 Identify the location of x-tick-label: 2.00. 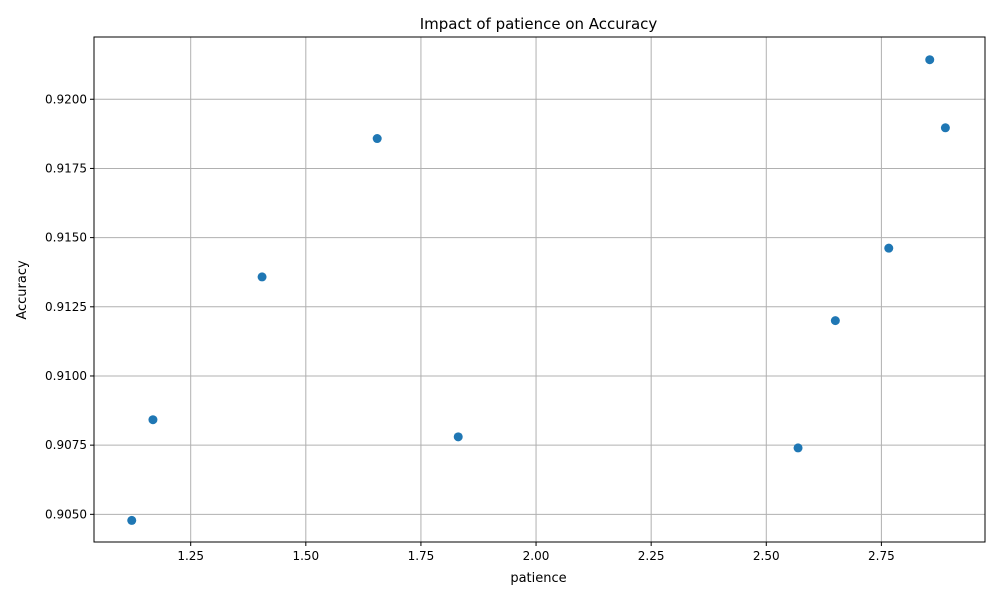
(536, 556).